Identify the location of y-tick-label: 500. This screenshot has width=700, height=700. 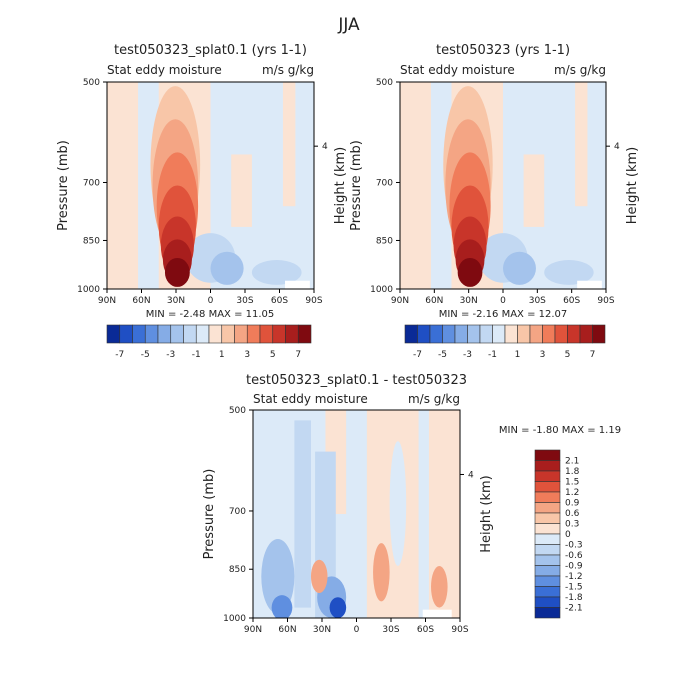
(91, 83).